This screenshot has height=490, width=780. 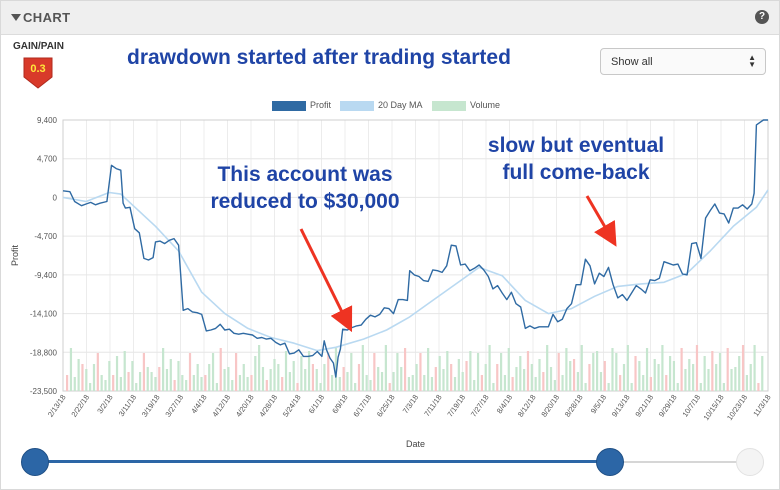 What do you see at coordinates (714, 407) in the screenshot?
I see `x-tick-label: 10/15/18` at bounding box center [714, 407].